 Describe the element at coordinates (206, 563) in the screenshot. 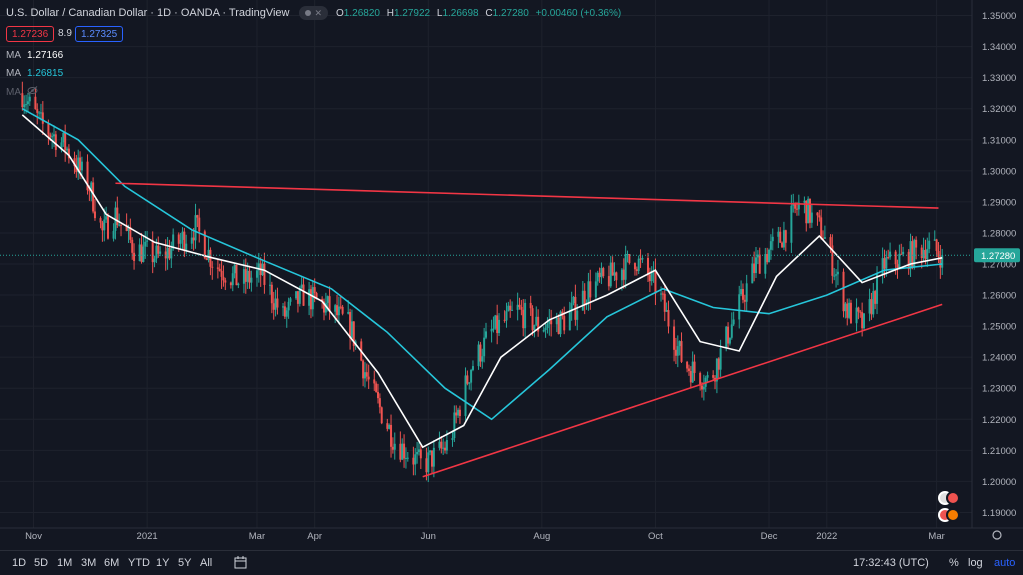

I see `timeframe-all: All` at that location.